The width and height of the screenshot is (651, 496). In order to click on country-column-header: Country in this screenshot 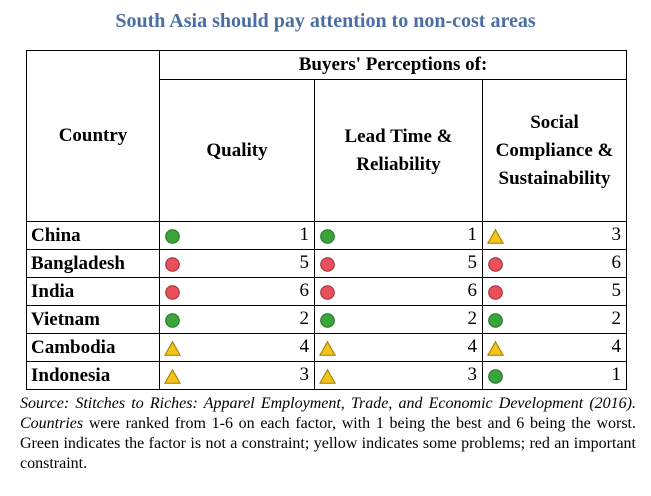, I will do `click(93, 136)`.